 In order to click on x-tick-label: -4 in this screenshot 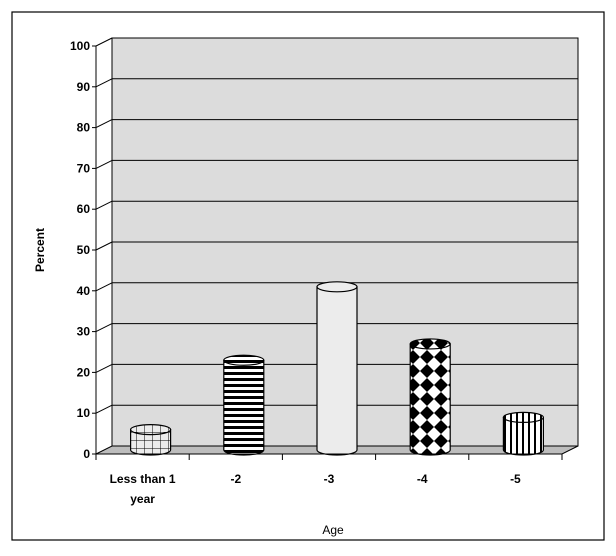, I will do `click(422, 479)`.